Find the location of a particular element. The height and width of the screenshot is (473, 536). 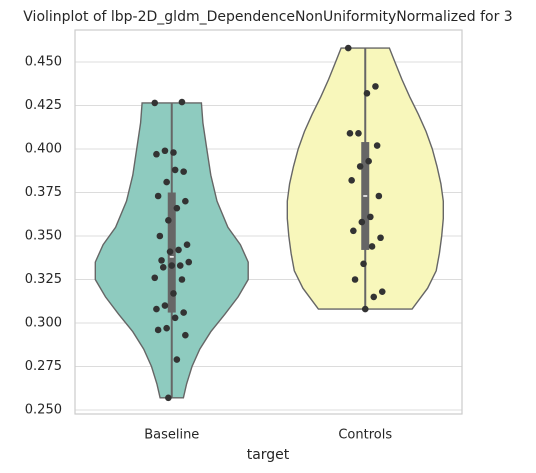

y-tick-label: 0.275 is located at coordinates (43, 366).